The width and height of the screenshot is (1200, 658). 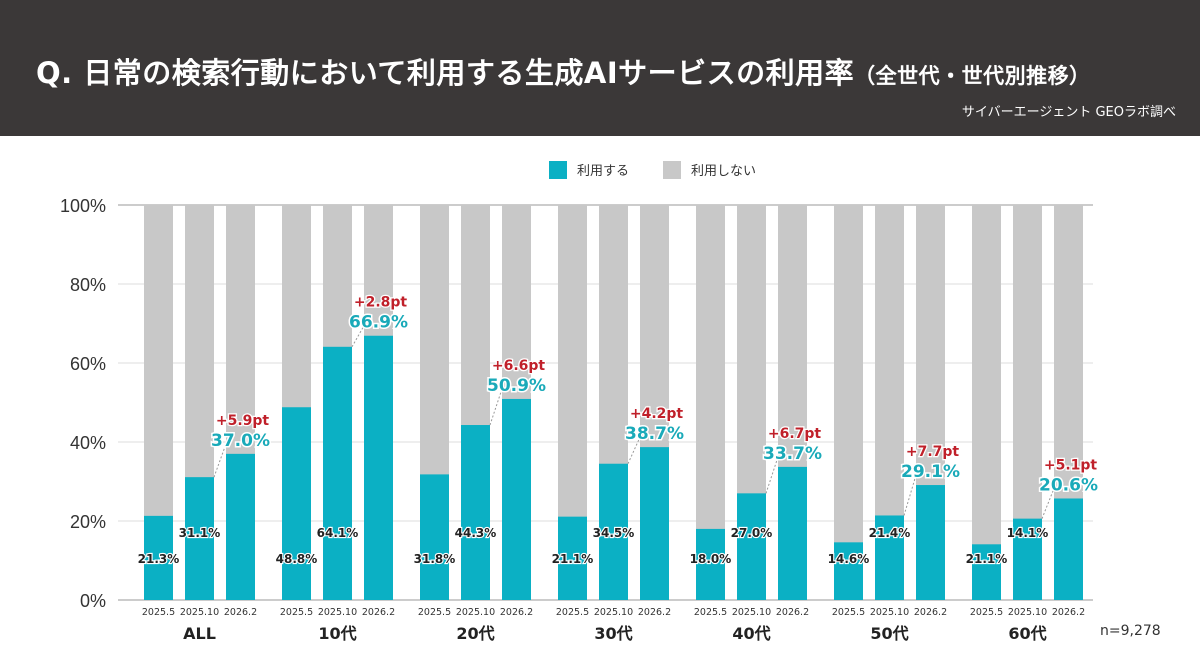 What do you see at coordinates (724, 171) in the screenshot?
I see `legend-label-not-use: 利用しない` at bounding box center [724, 171].